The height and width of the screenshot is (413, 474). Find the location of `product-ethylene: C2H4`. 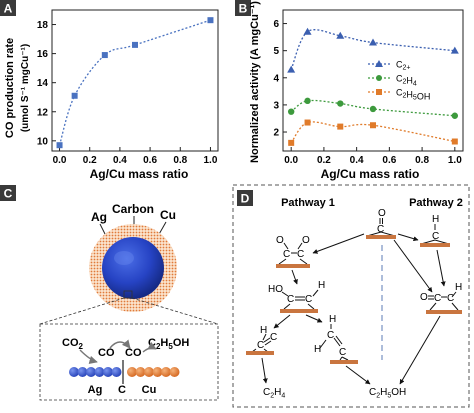

product-ethylene: C2H4 is located at coordinates (274, 393).